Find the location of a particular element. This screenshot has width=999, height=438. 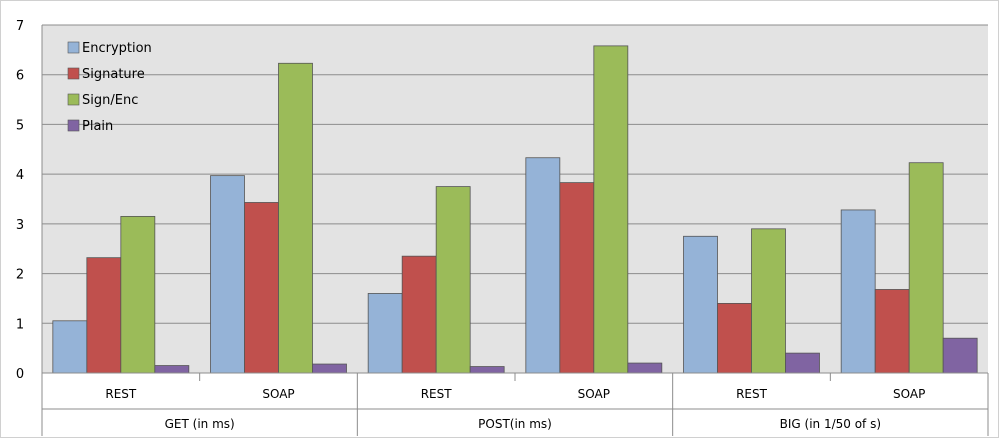

y-tick-label: 5 is located at coordinates (20, 125).